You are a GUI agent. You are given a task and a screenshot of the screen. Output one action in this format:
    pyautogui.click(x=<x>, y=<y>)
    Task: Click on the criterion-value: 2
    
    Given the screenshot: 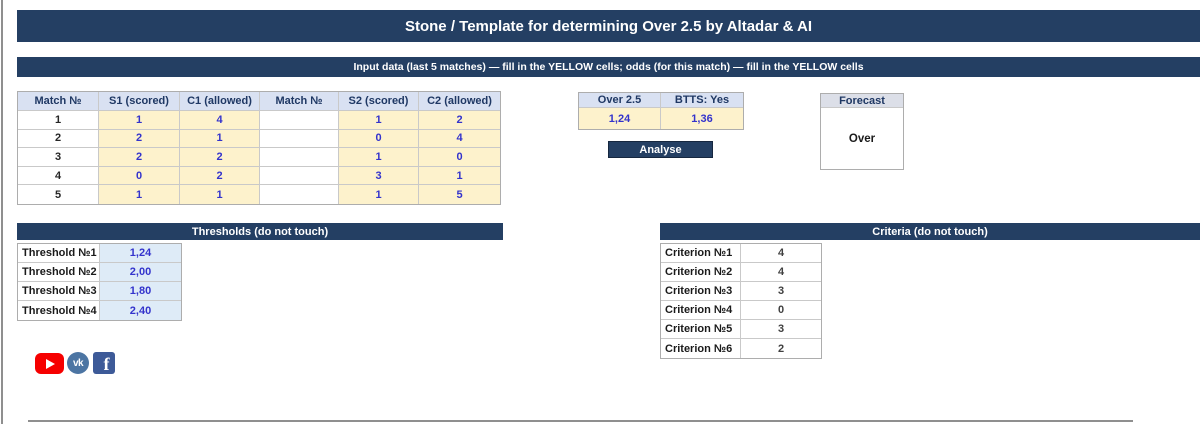 What is the action you would take?
    pyautogui.click(x=781, y=348)
    